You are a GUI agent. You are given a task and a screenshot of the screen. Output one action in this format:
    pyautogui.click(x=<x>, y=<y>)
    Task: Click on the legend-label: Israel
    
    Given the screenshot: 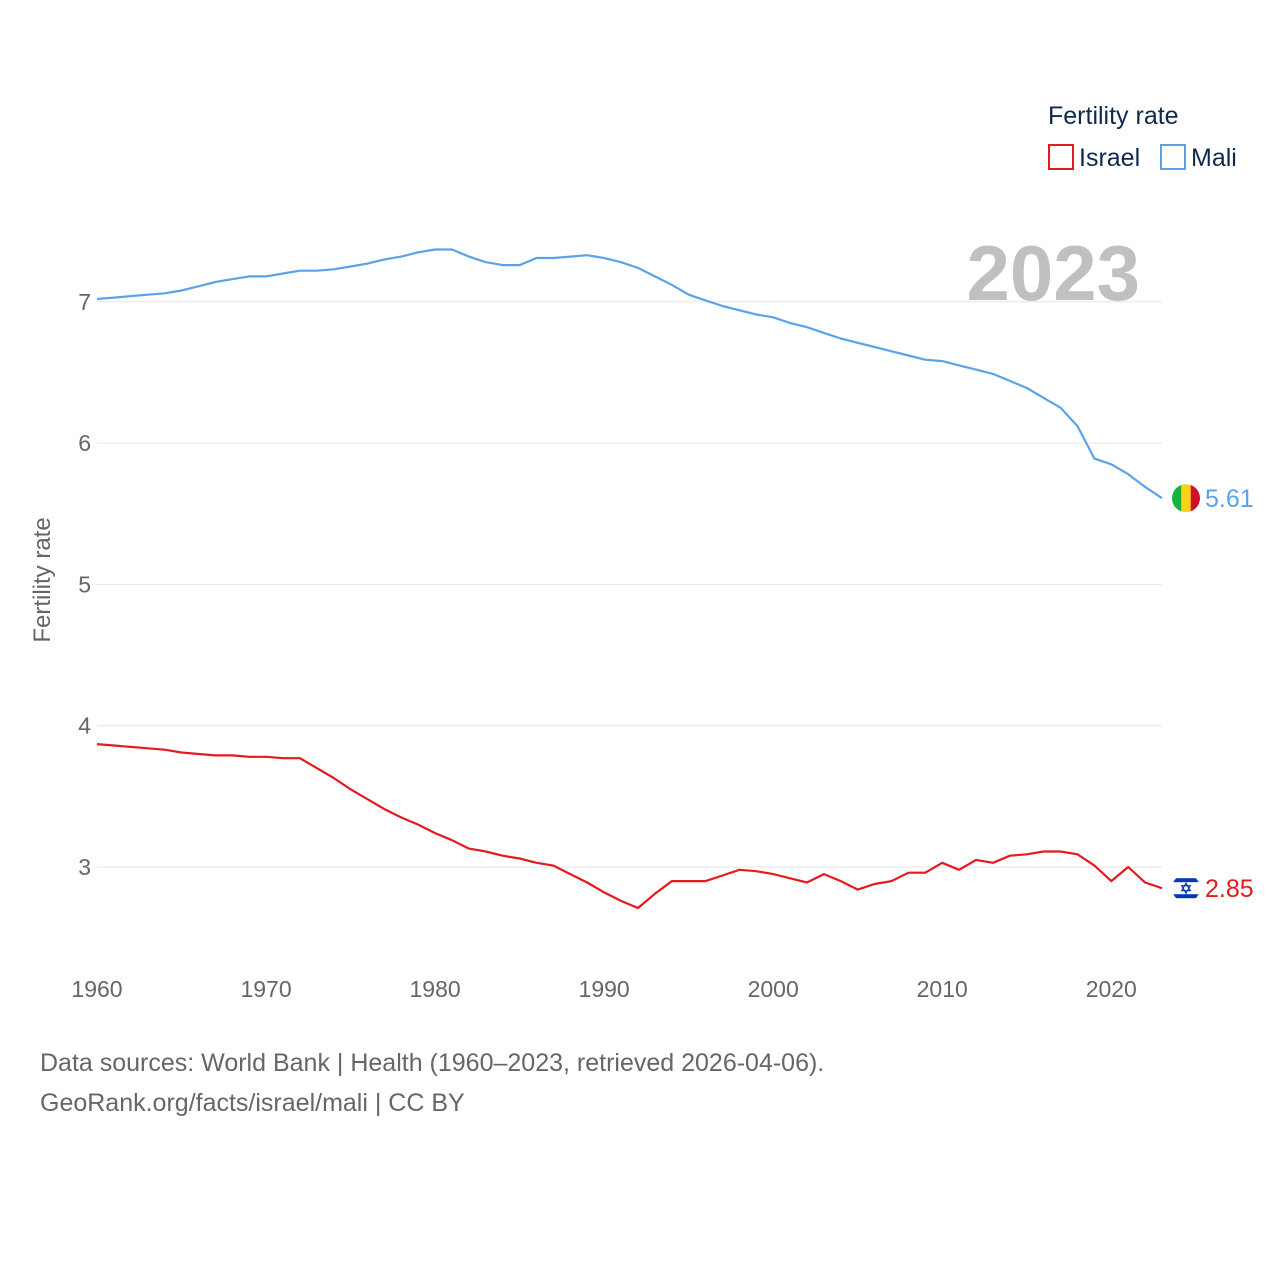 What is the action you would take?
    pyautogui.click(x=1109, y=158)
    